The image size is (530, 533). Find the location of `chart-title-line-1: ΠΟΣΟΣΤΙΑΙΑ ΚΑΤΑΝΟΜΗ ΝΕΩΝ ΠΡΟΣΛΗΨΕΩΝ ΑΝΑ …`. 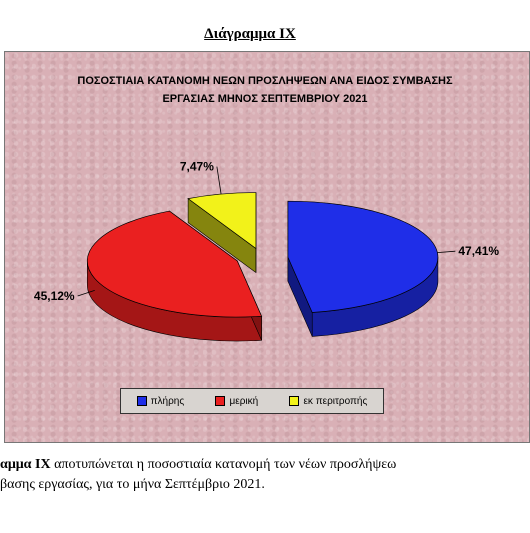

chart-title-line-1: ΠΟΣΟΣΤΙΑΙΑ ΚΑΤΑΝΟΜΗ ΝΕΩΝ ΠΡΟΣΛΗΨΕΩΝ ΑΝΑ … is located at coordinates (265, 81).